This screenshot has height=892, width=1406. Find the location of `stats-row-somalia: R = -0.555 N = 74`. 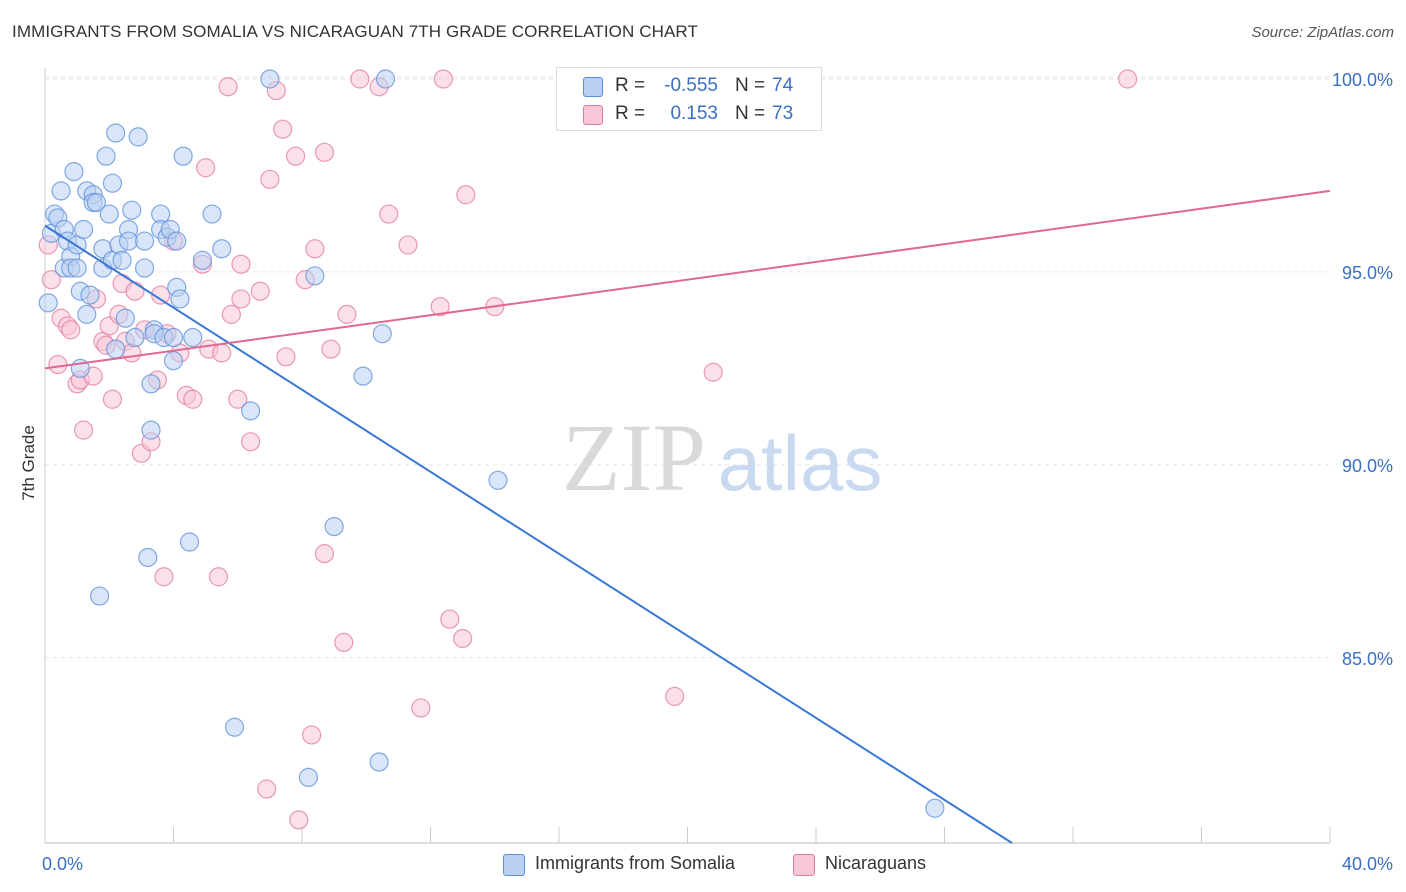

stats-row-somalia: R = -0.555 N = 74 is located at coordinates (689, 86).